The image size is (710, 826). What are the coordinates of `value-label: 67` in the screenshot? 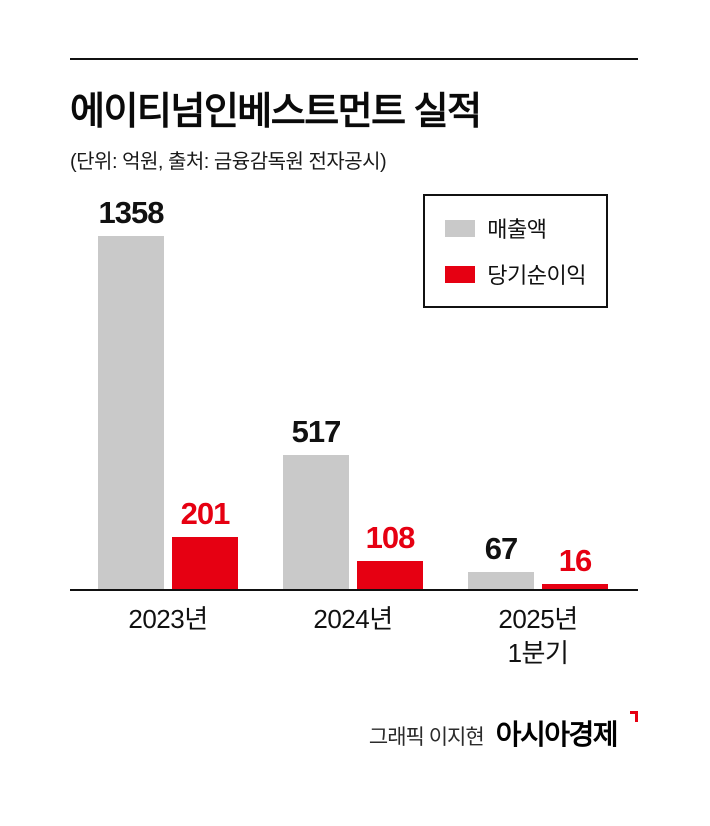 It's located at (501, 548).